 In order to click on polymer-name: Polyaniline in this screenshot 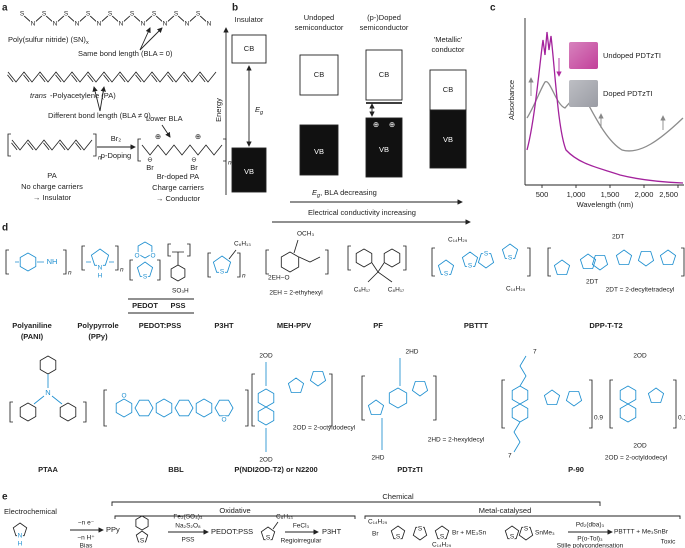, I will do `click(32, 325)`.